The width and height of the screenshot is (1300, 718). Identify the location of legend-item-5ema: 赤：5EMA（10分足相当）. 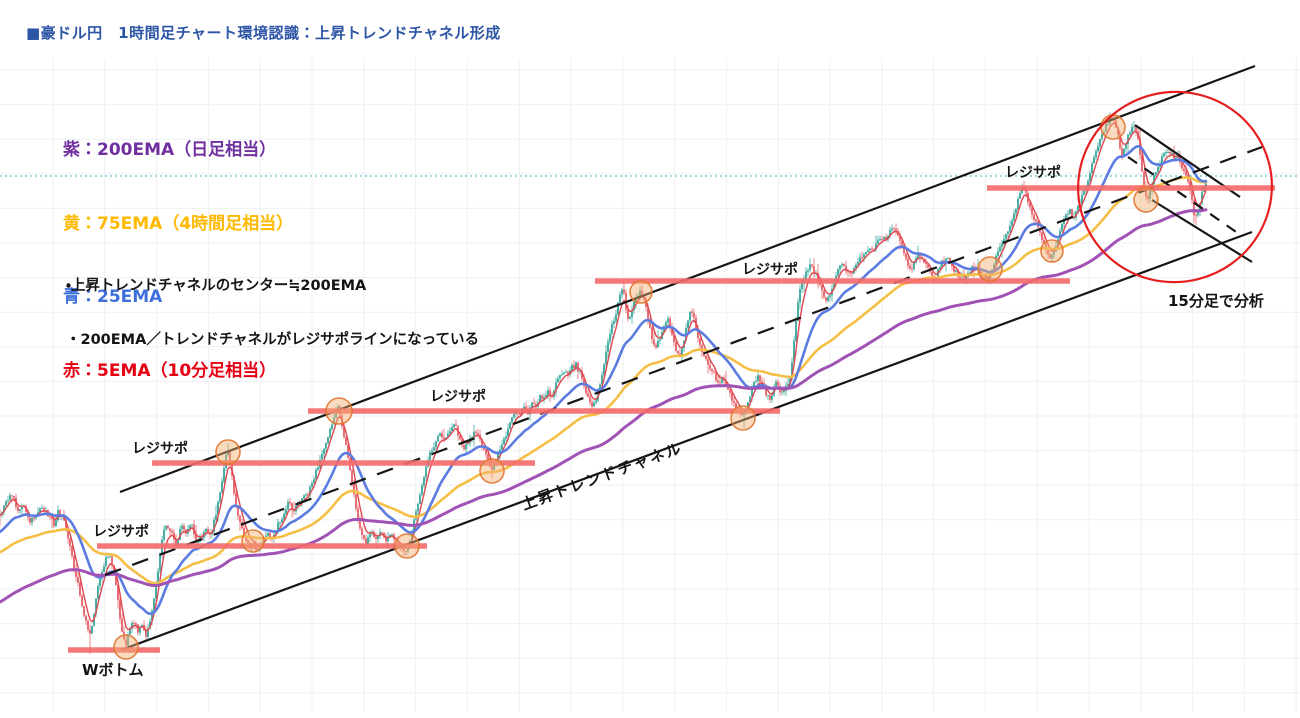
(170, 370).